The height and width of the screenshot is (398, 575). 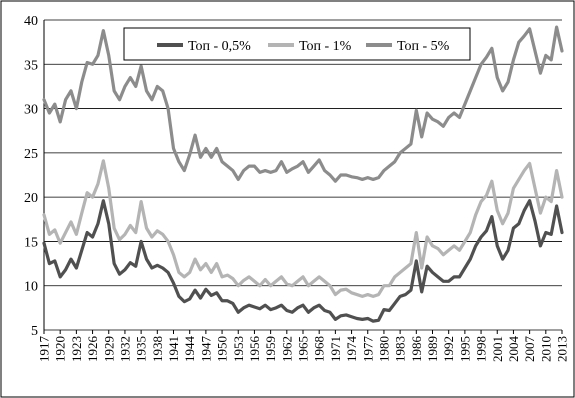 What do you see at coordinates (286, 349) in the screenshot?
I see `x-tick-label: 1962` at bounding box center [286, 349].